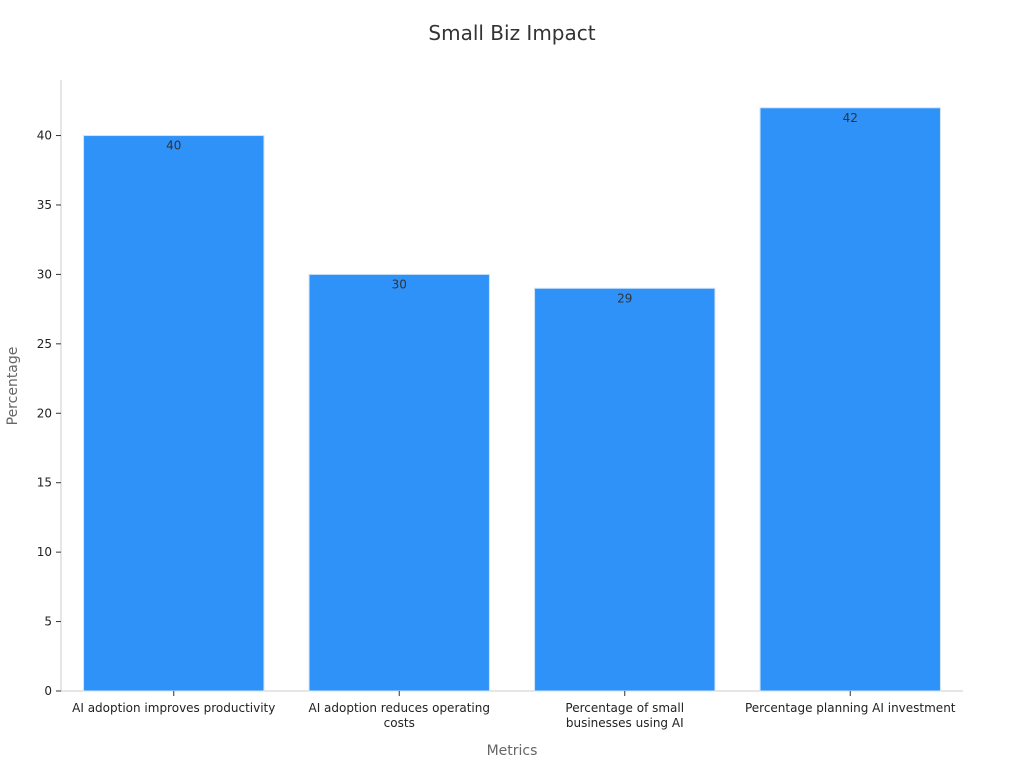 The width and height of the screenshot is (1024, 768). I want to click on x-tick-label: Percentage planning AI investment, so click(850, 708).